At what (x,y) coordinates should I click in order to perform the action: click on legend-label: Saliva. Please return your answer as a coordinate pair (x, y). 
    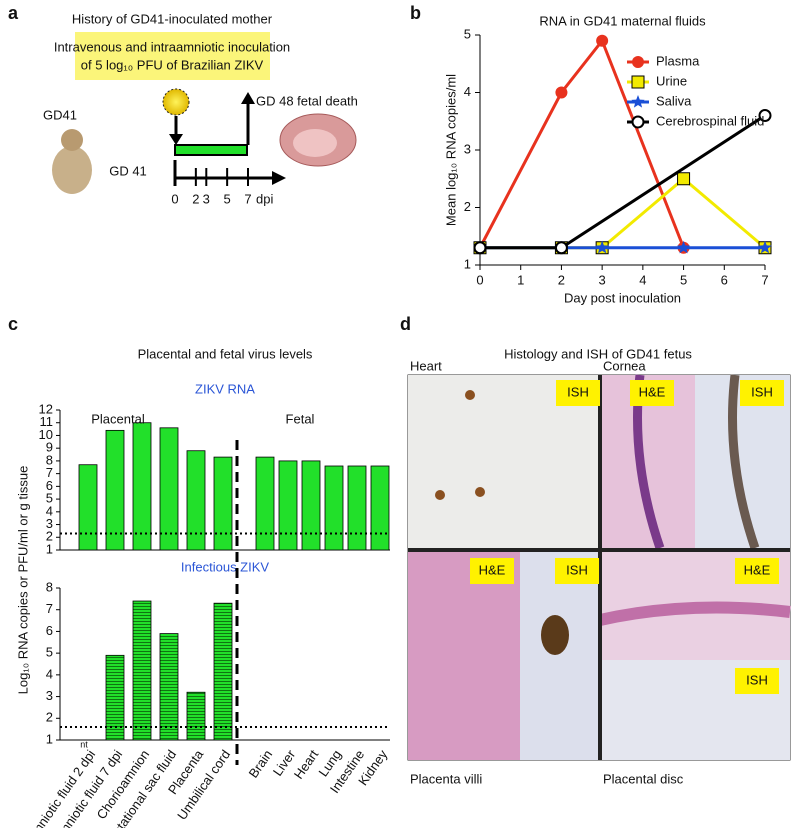
    Looking at the image, I should click on (674, 100).